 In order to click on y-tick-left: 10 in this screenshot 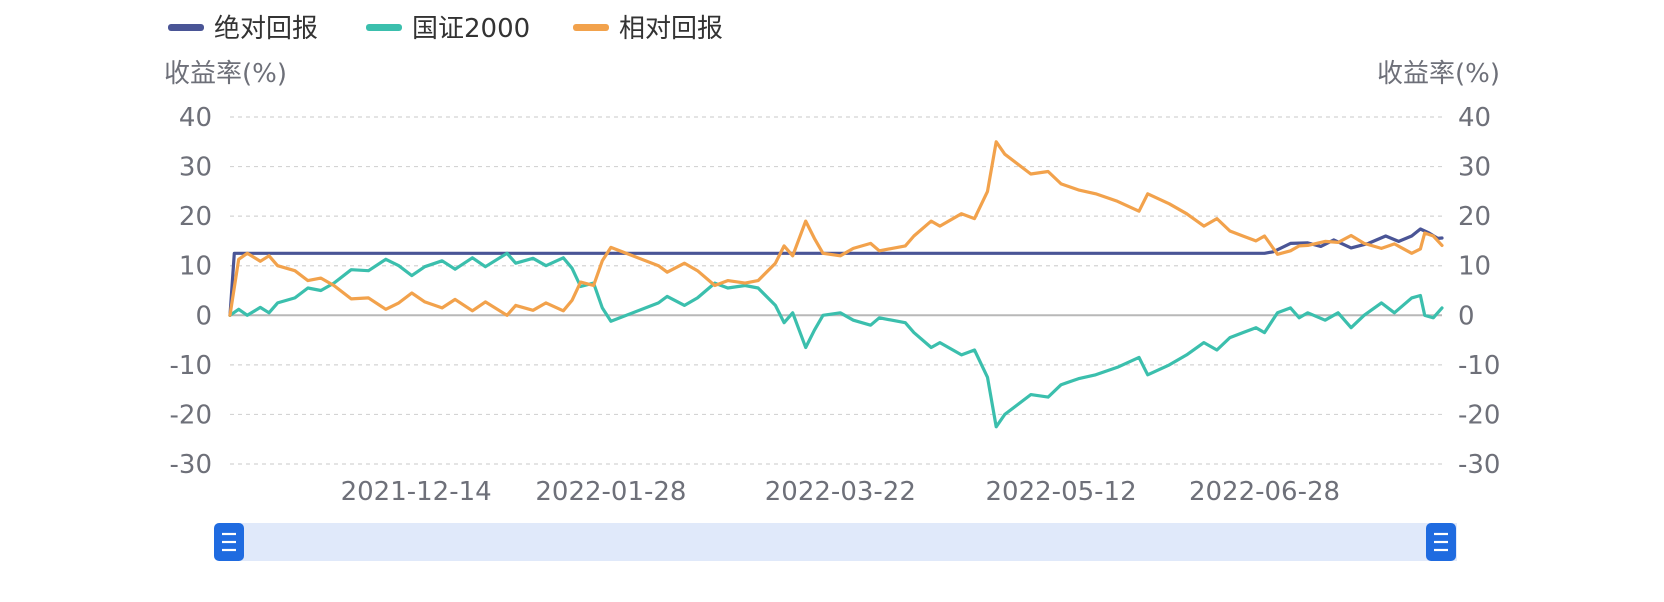, I will do `click(195, 267)`.